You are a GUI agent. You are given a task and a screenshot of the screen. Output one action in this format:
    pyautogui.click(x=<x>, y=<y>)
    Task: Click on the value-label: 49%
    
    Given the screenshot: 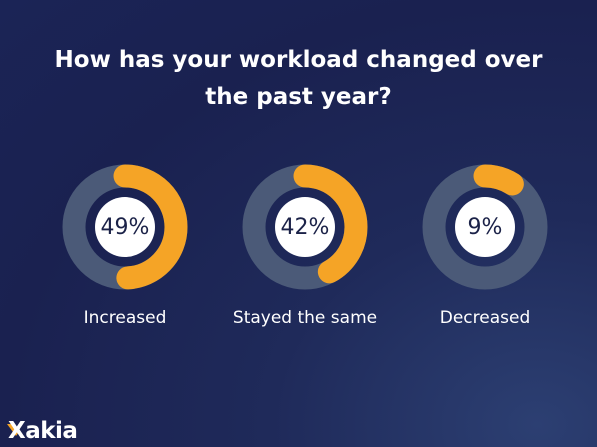 What is the action you would take?
    pyautogui.click(x=125, y=227)
    